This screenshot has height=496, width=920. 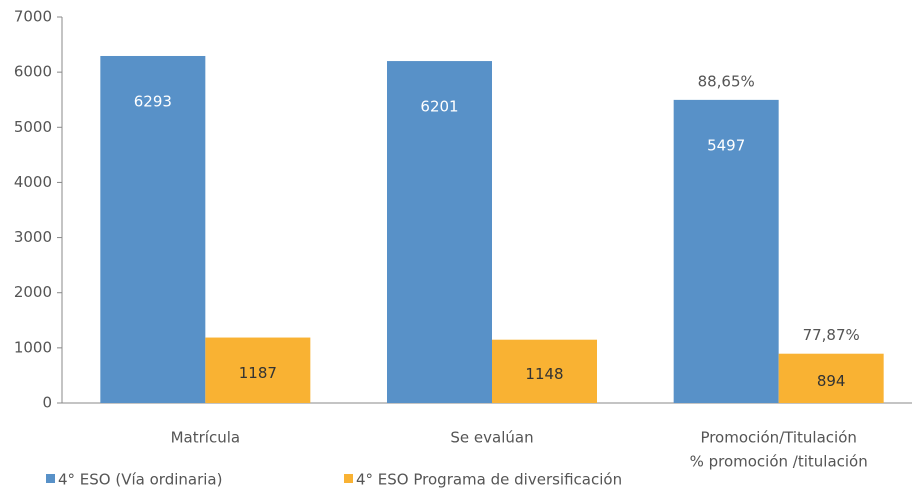 I want to click on value-label: 894, so click(x=831, y=381).